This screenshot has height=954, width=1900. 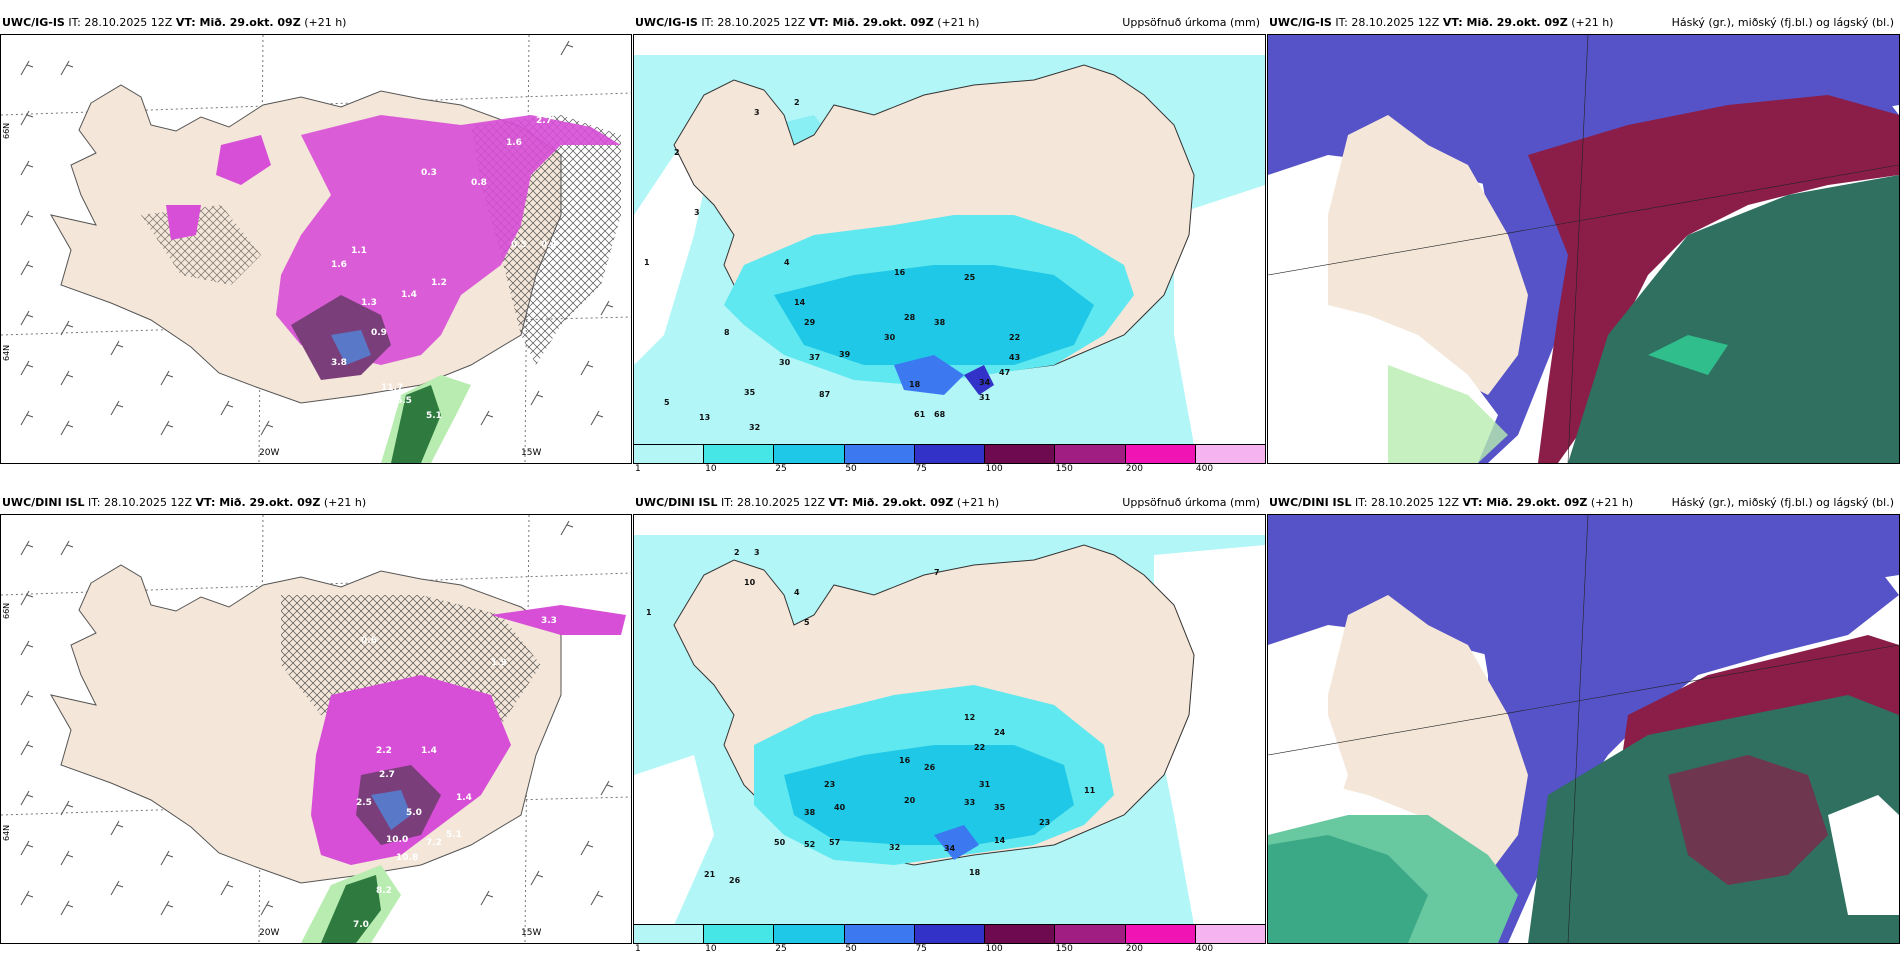 I want to click on wind-label: 8.2, so click(x=384, y=891).